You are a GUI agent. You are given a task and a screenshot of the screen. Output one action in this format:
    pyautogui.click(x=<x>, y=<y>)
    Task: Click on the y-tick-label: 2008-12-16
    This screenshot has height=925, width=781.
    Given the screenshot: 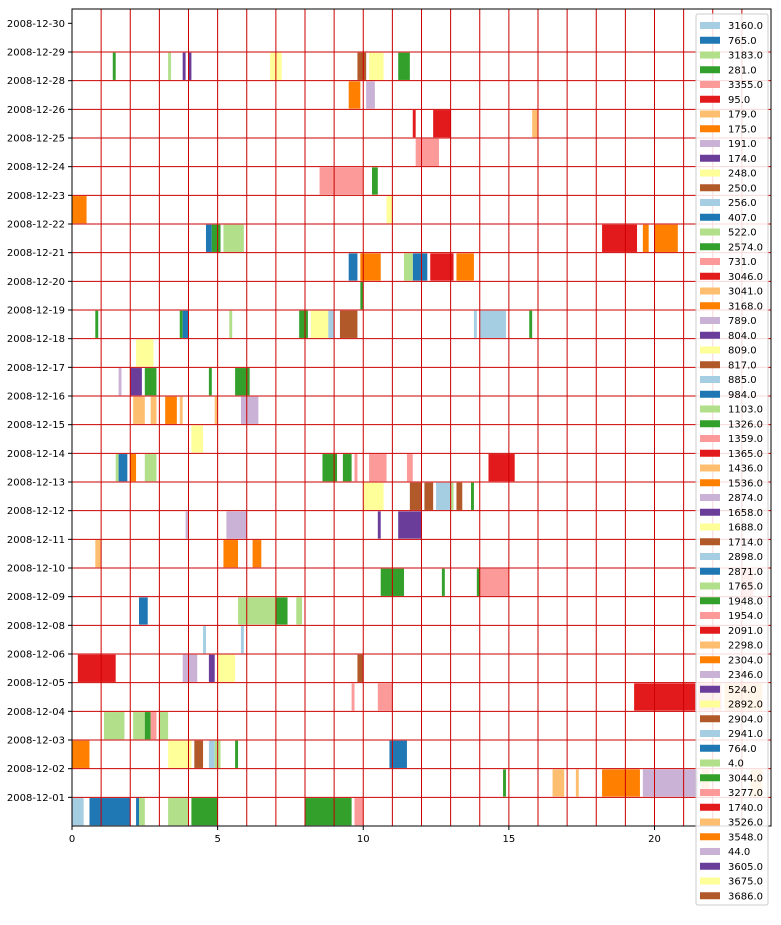 What is the action you would take?
    pyautogui.click(x=36, y=397)
    